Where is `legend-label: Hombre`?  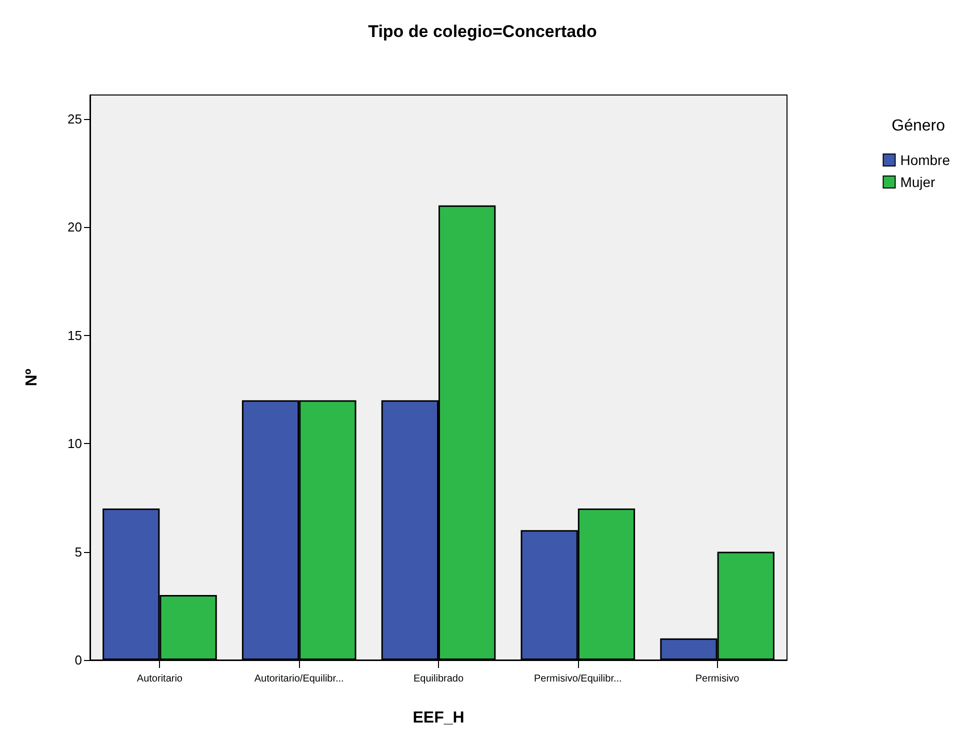
legend-label: Hombre is located at coordinates (925, 160).